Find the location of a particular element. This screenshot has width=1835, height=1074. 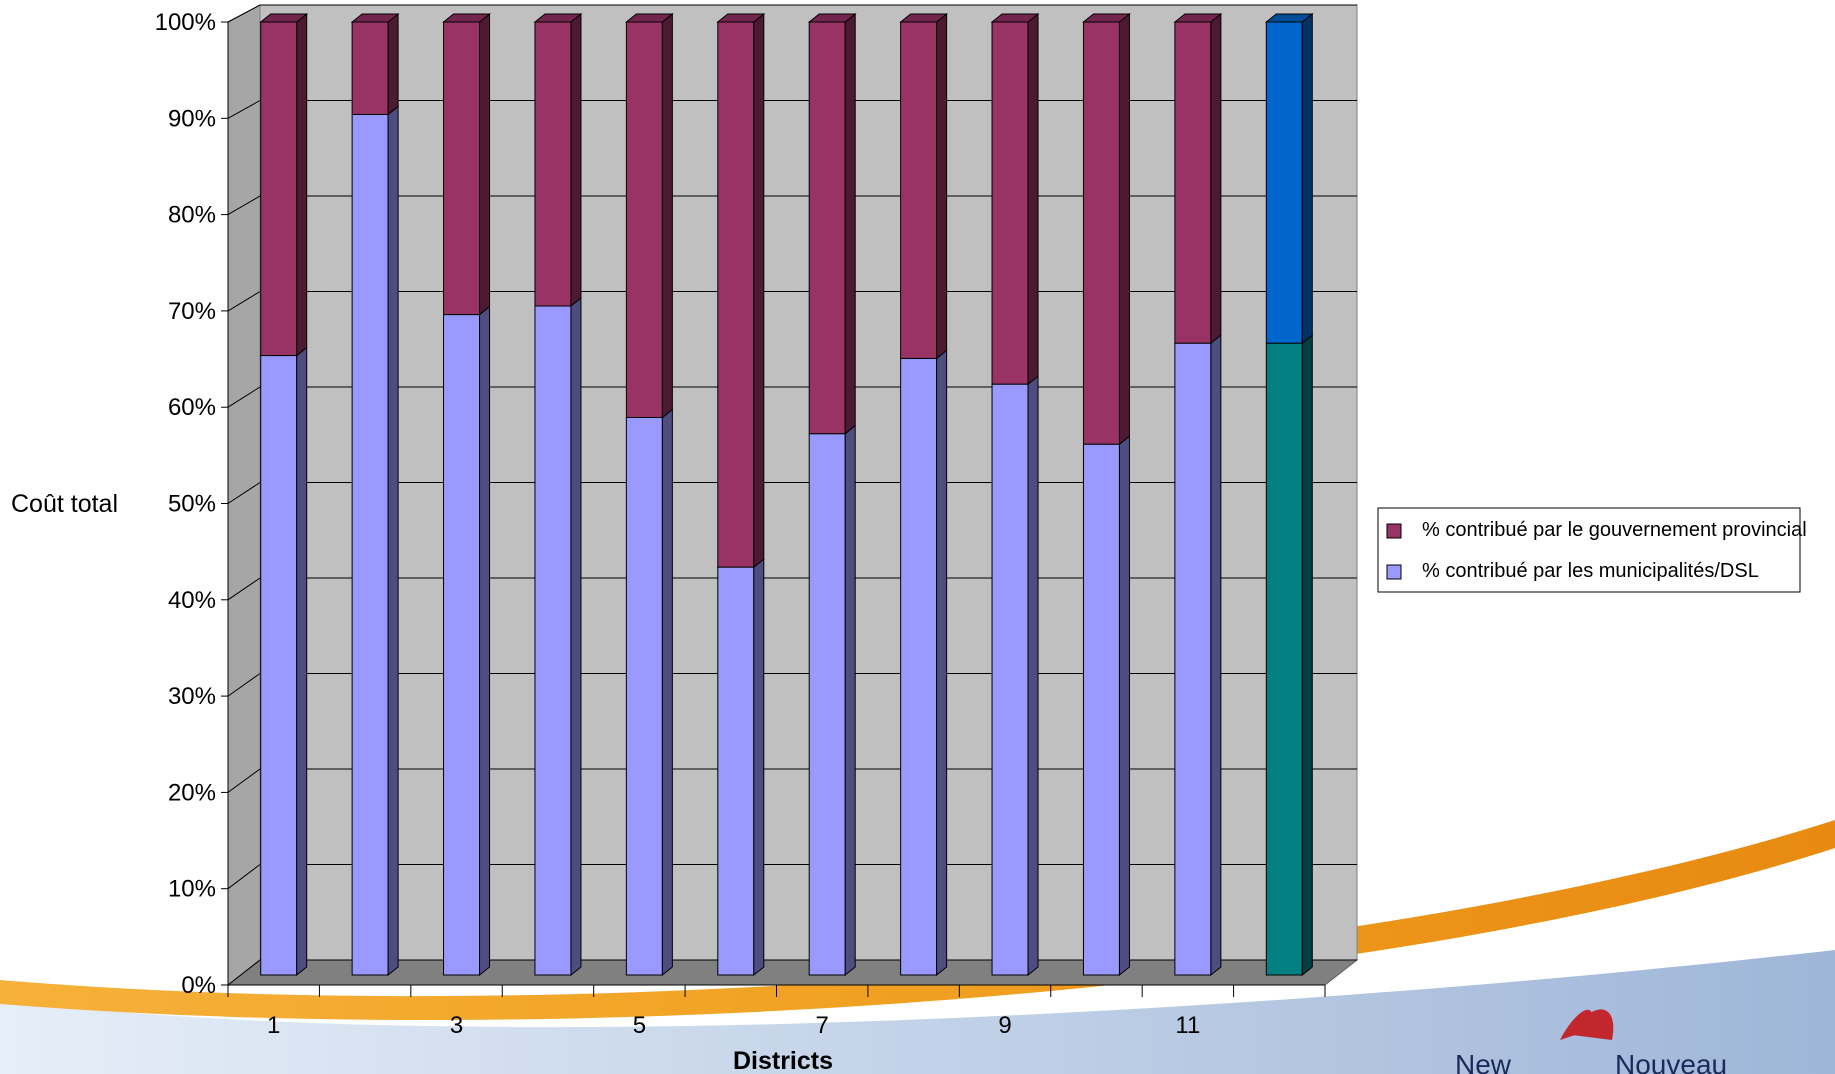

x-tick-label: 9 is located at coordinates (1004, 1025).